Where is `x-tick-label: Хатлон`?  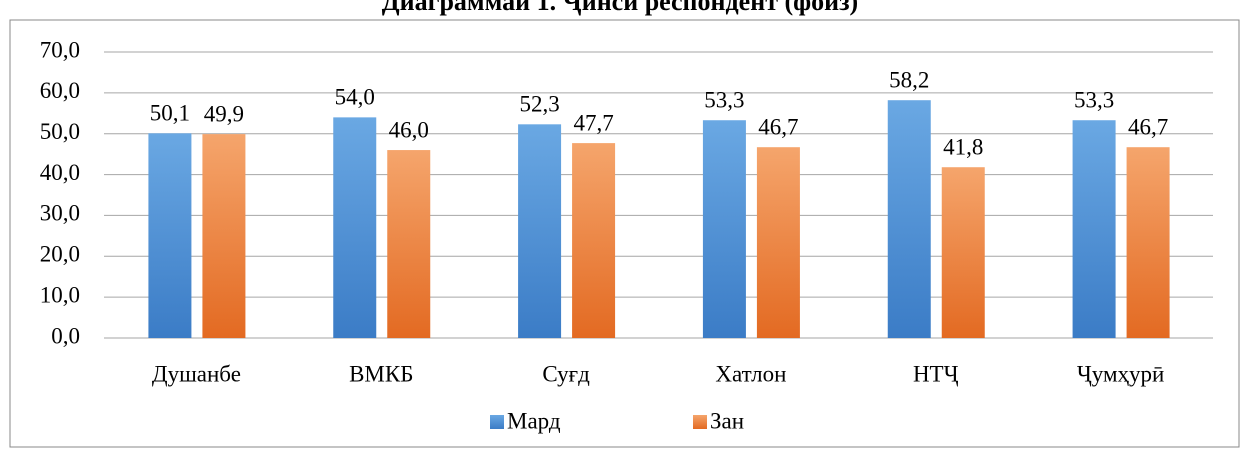 x-tick-label: Хатлон is located at coordinates (750, 373).